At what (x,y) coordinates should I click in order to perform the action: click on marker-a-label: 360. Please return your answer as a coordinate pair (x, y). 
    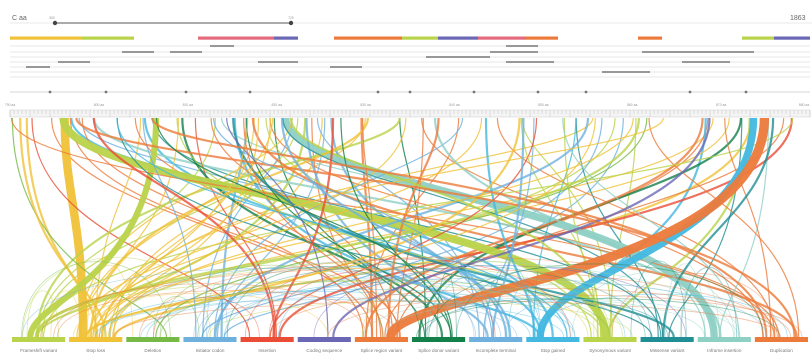
    Looking at the image, I should click on (52, 18).